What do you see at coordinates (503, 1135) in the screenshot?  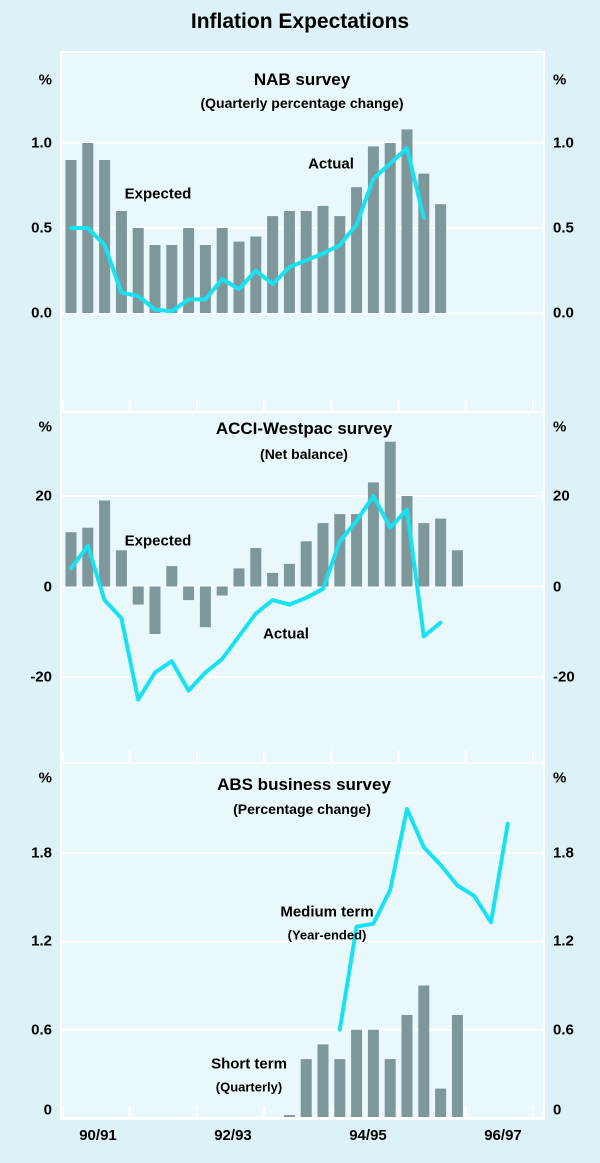 I see `x-tick-label: 96/97` at bounding box center [503, 1135].